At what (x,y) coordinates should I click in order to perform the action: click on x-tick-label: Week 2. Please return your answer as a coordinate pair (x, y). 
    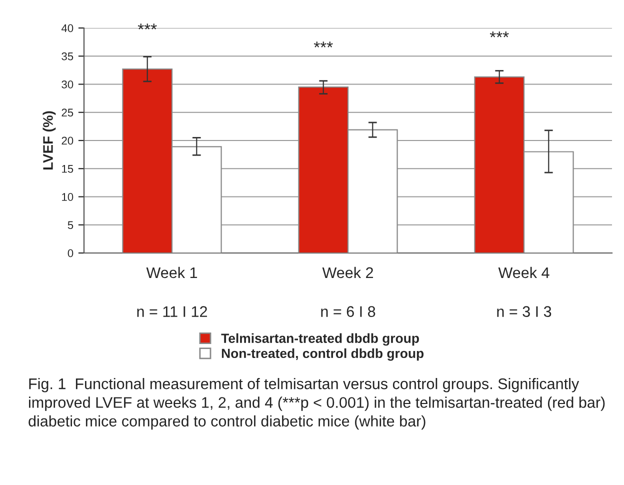
    Looking at the image, I should click on (347, 272).